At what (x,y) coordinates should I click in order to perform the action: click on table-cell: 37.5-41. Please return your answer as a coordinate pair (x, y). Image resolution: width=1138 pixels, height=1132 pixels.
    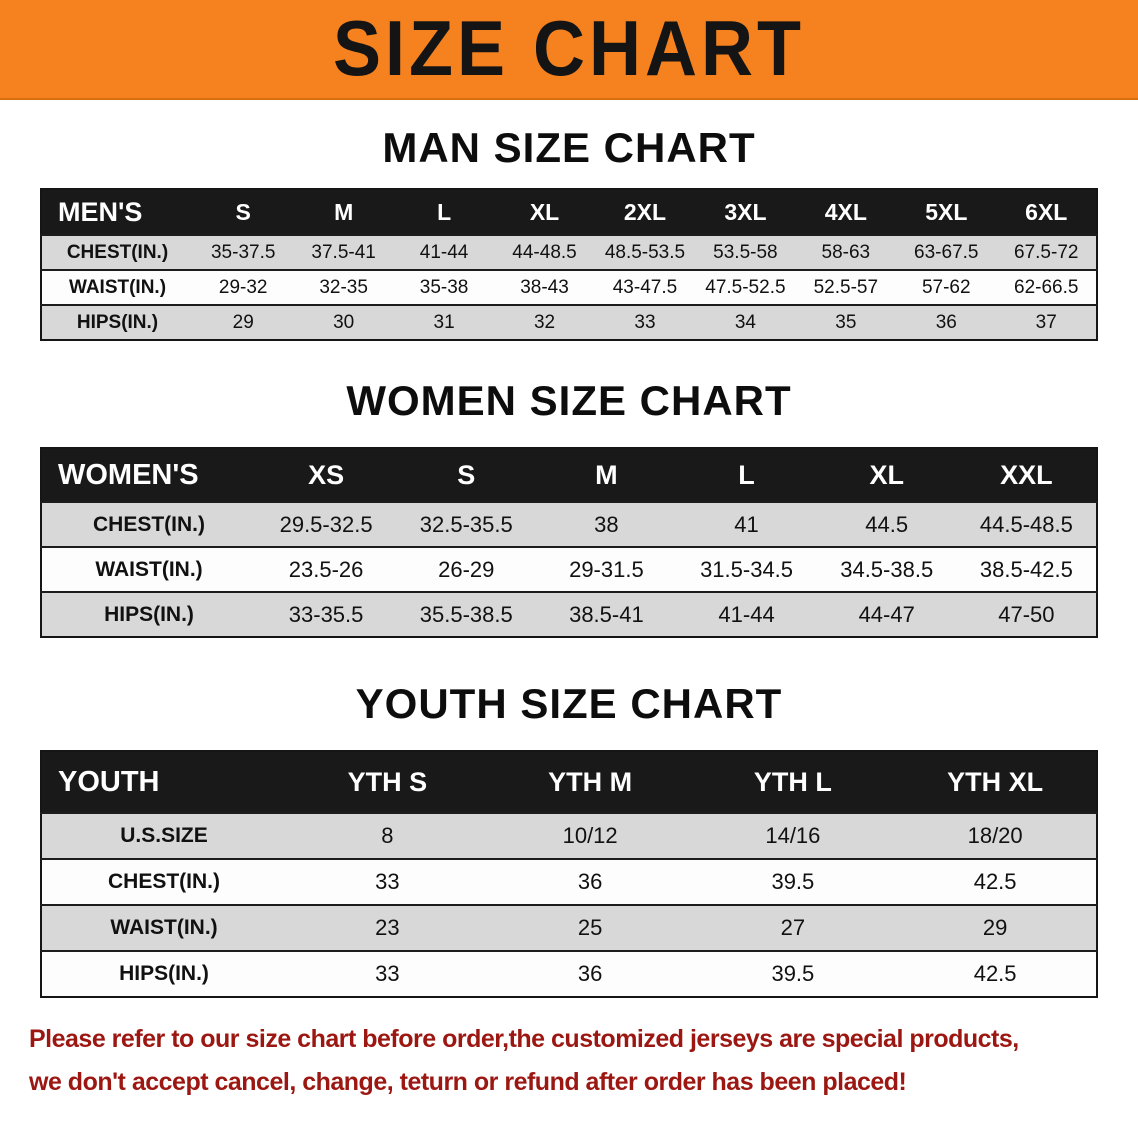
    Looking at the image, I should click on (343, 252).